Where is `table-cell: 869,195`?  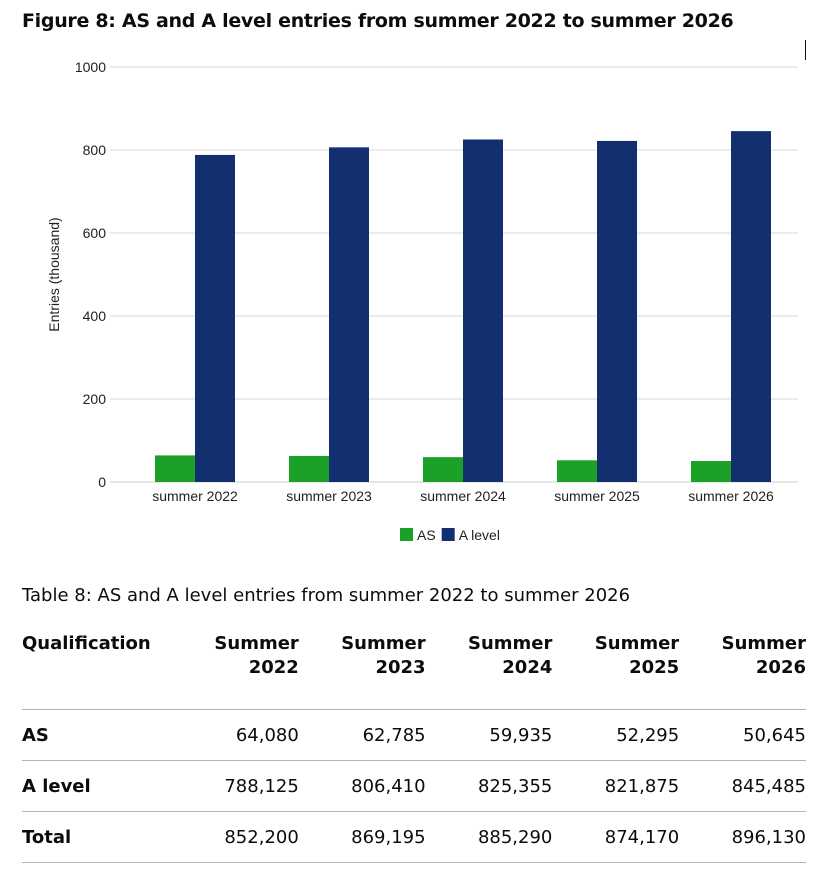 table-cell: 869,195 is located at coordinates (362, 837).